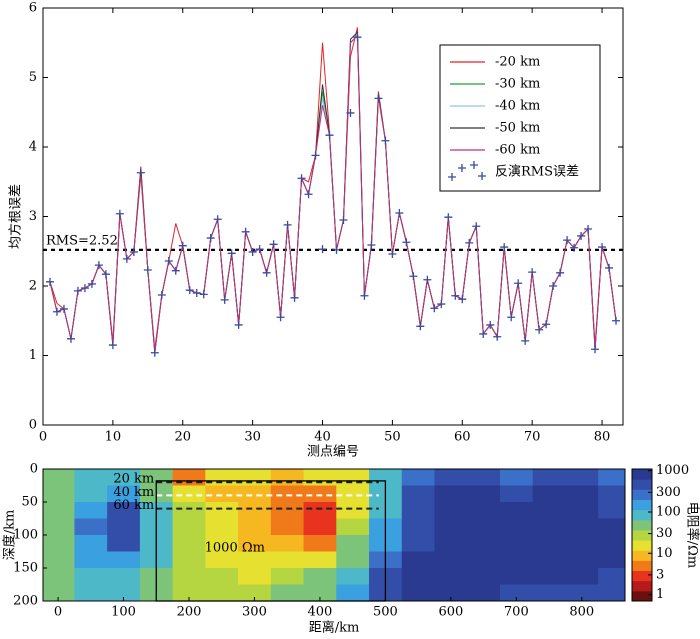 Image resolution: width=700 pixels, height=639 pixels. Describe the element at coordinates (581, 612) in the screenshot. I see `x-tick-label: 800` at that location.